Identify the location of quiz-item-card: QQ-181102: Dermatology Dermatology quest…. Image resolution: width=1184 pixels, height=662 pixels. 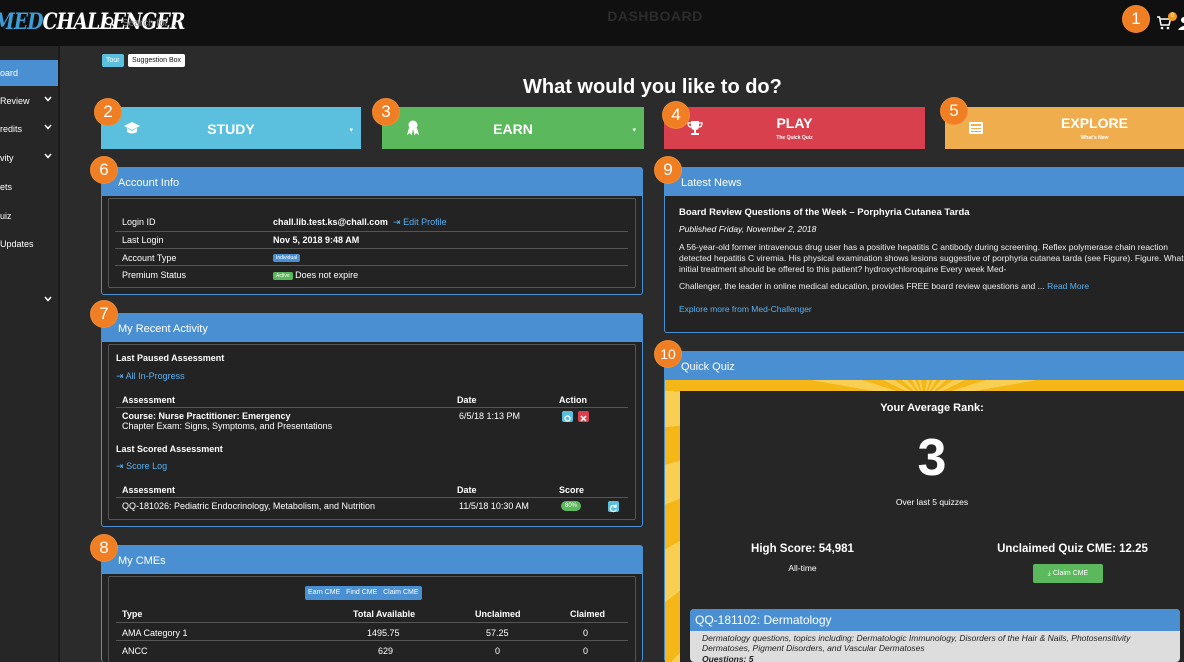
(935, 635).